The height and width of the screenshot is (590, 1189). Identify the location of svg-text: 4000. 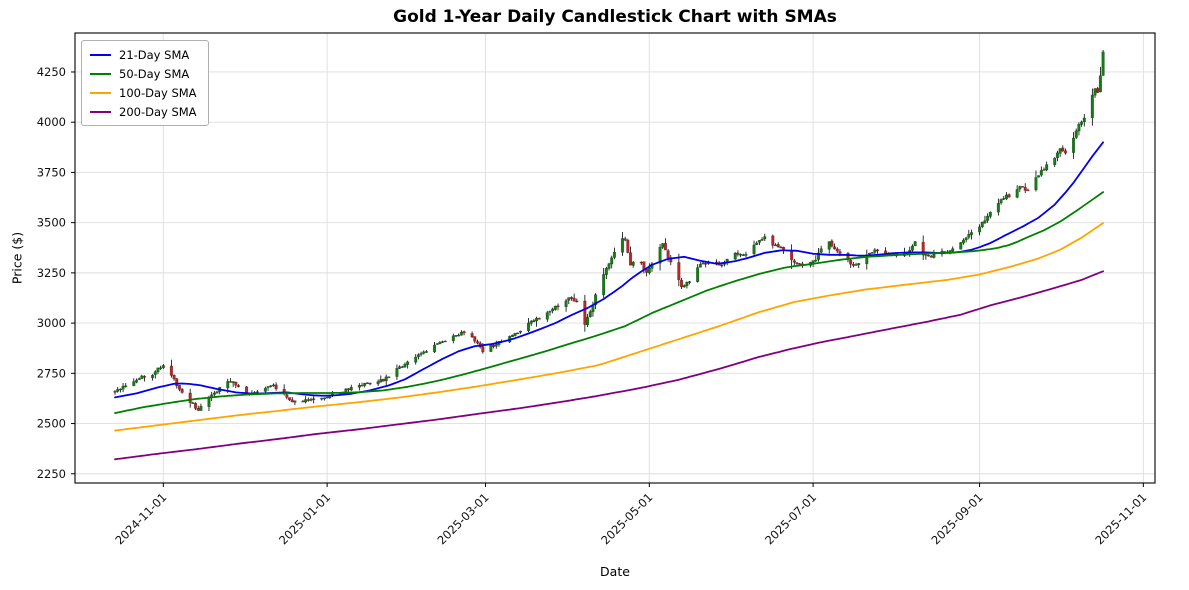
(51, 122).